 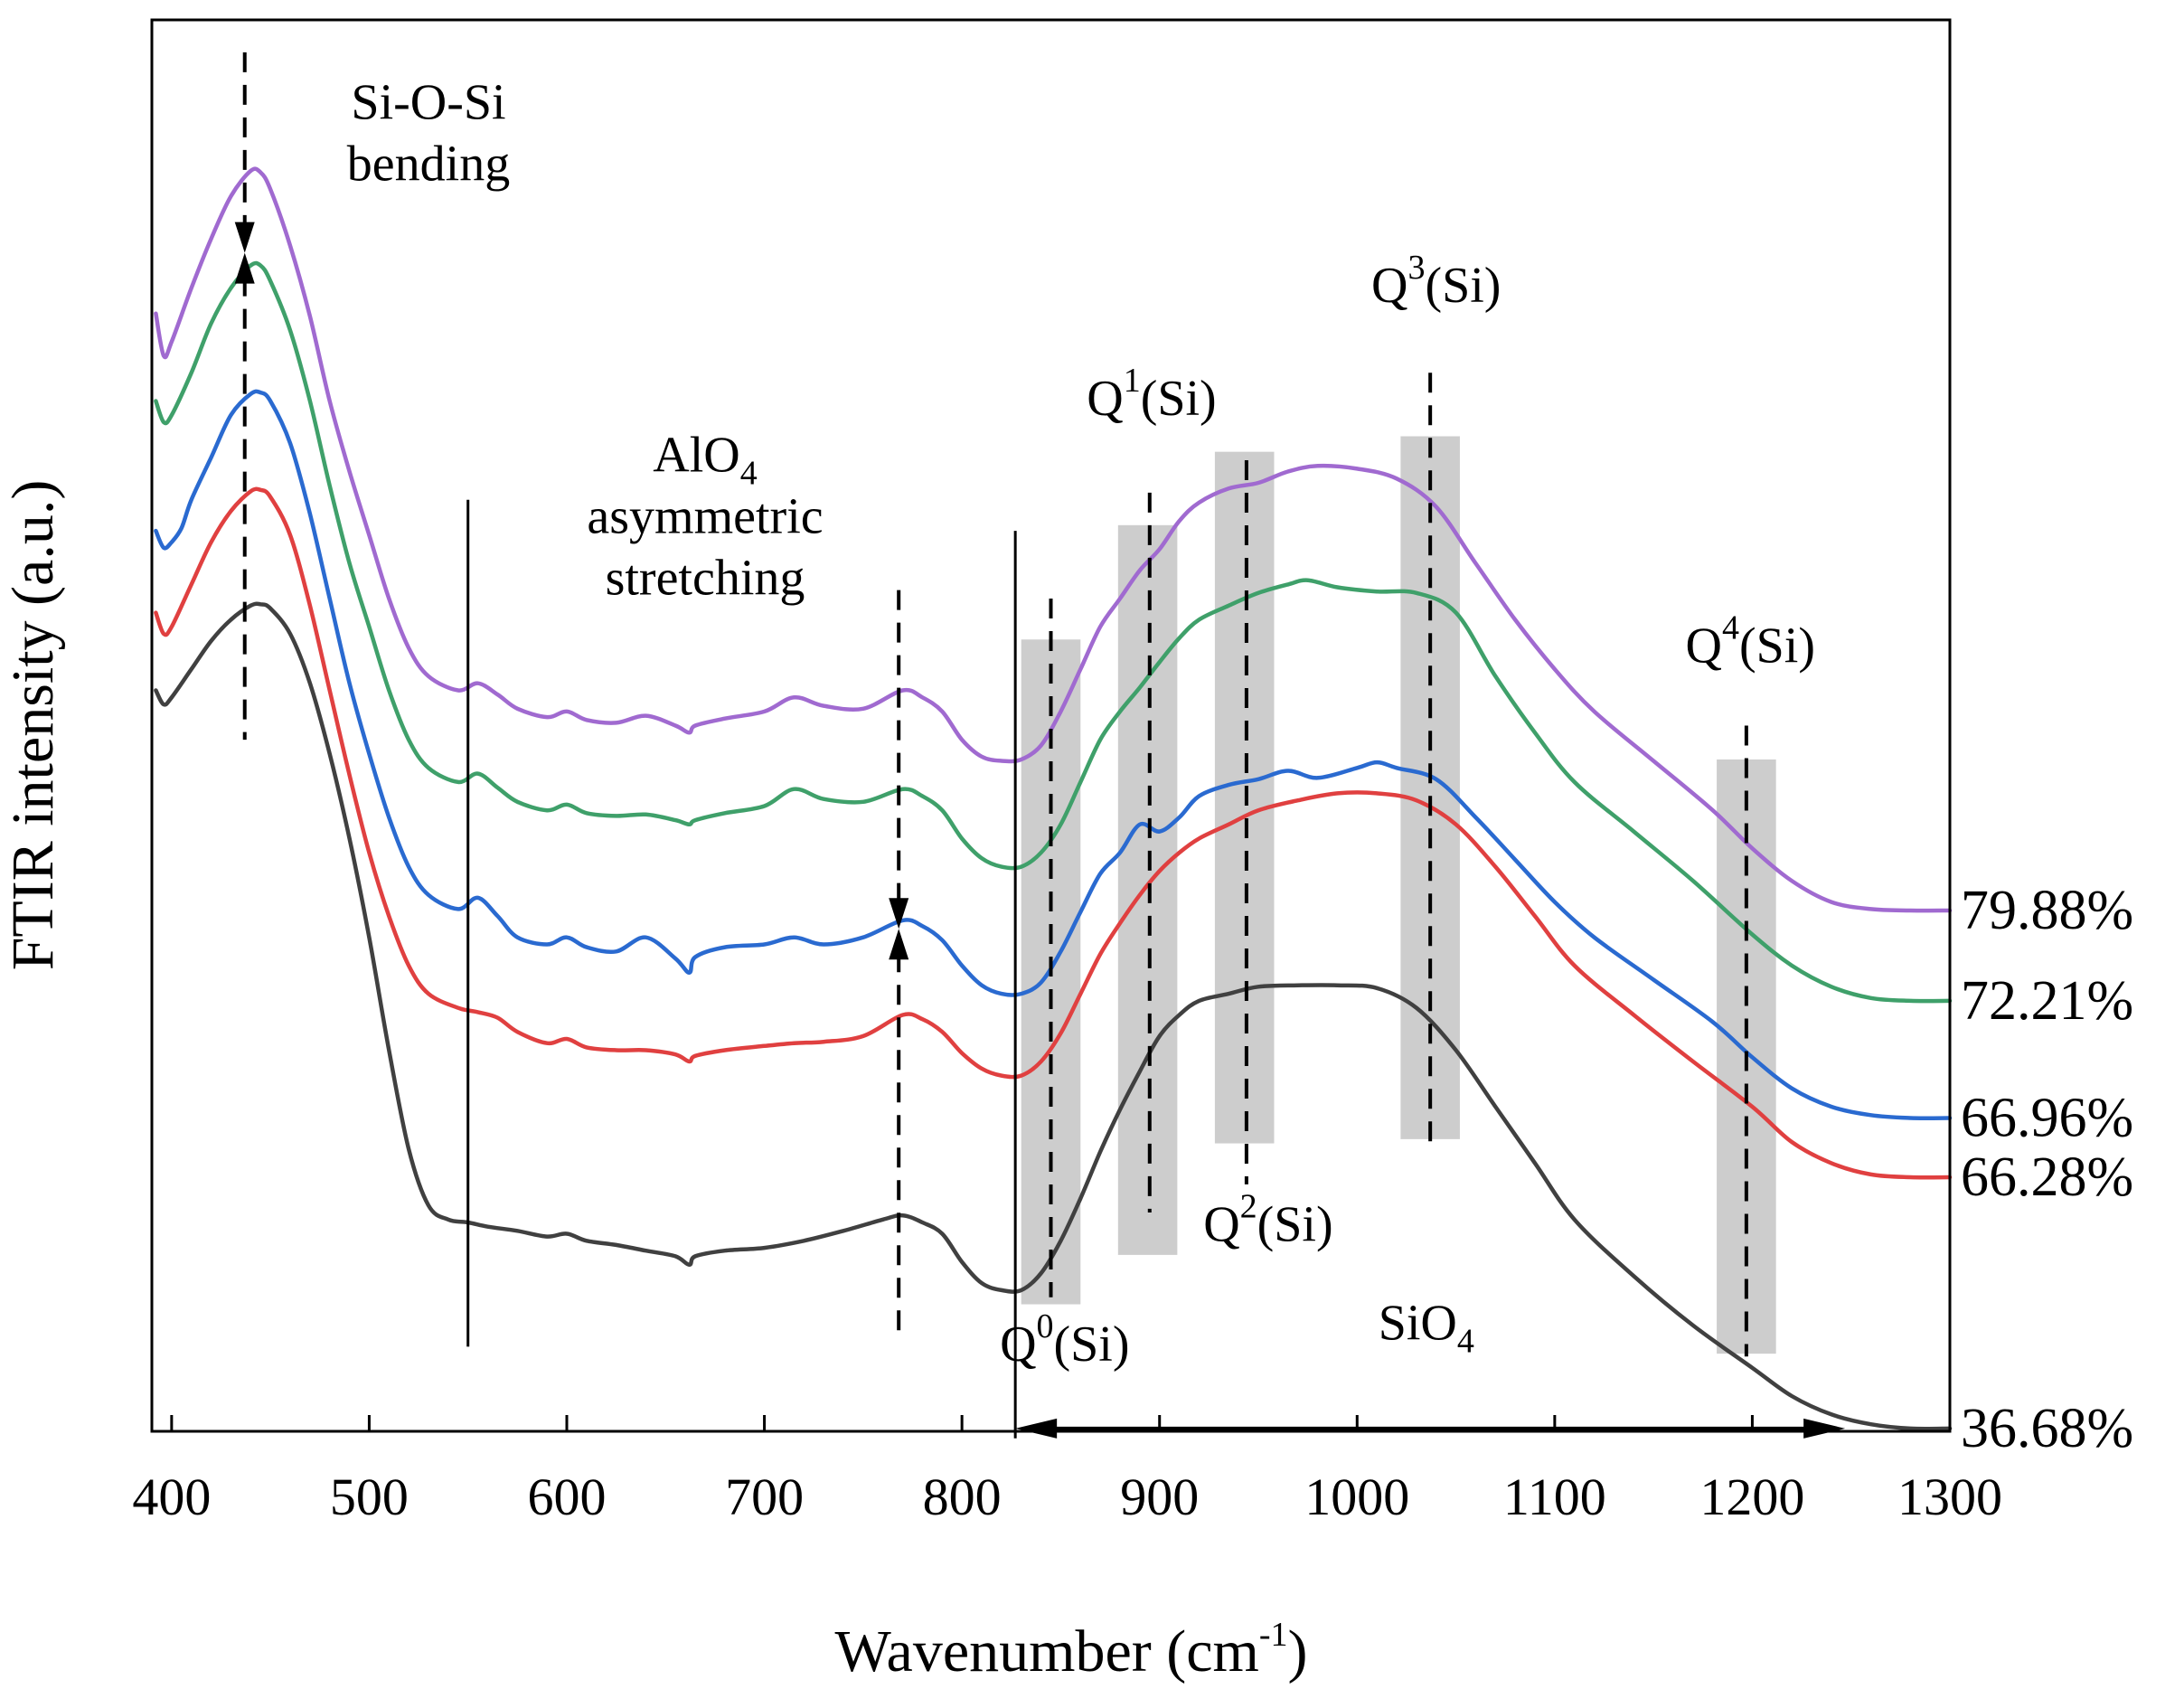 What do you see at coordinates (1132, 381) in the screenshot?
I see `q1-label-sup: 1` at bounding box center [1132, 381].